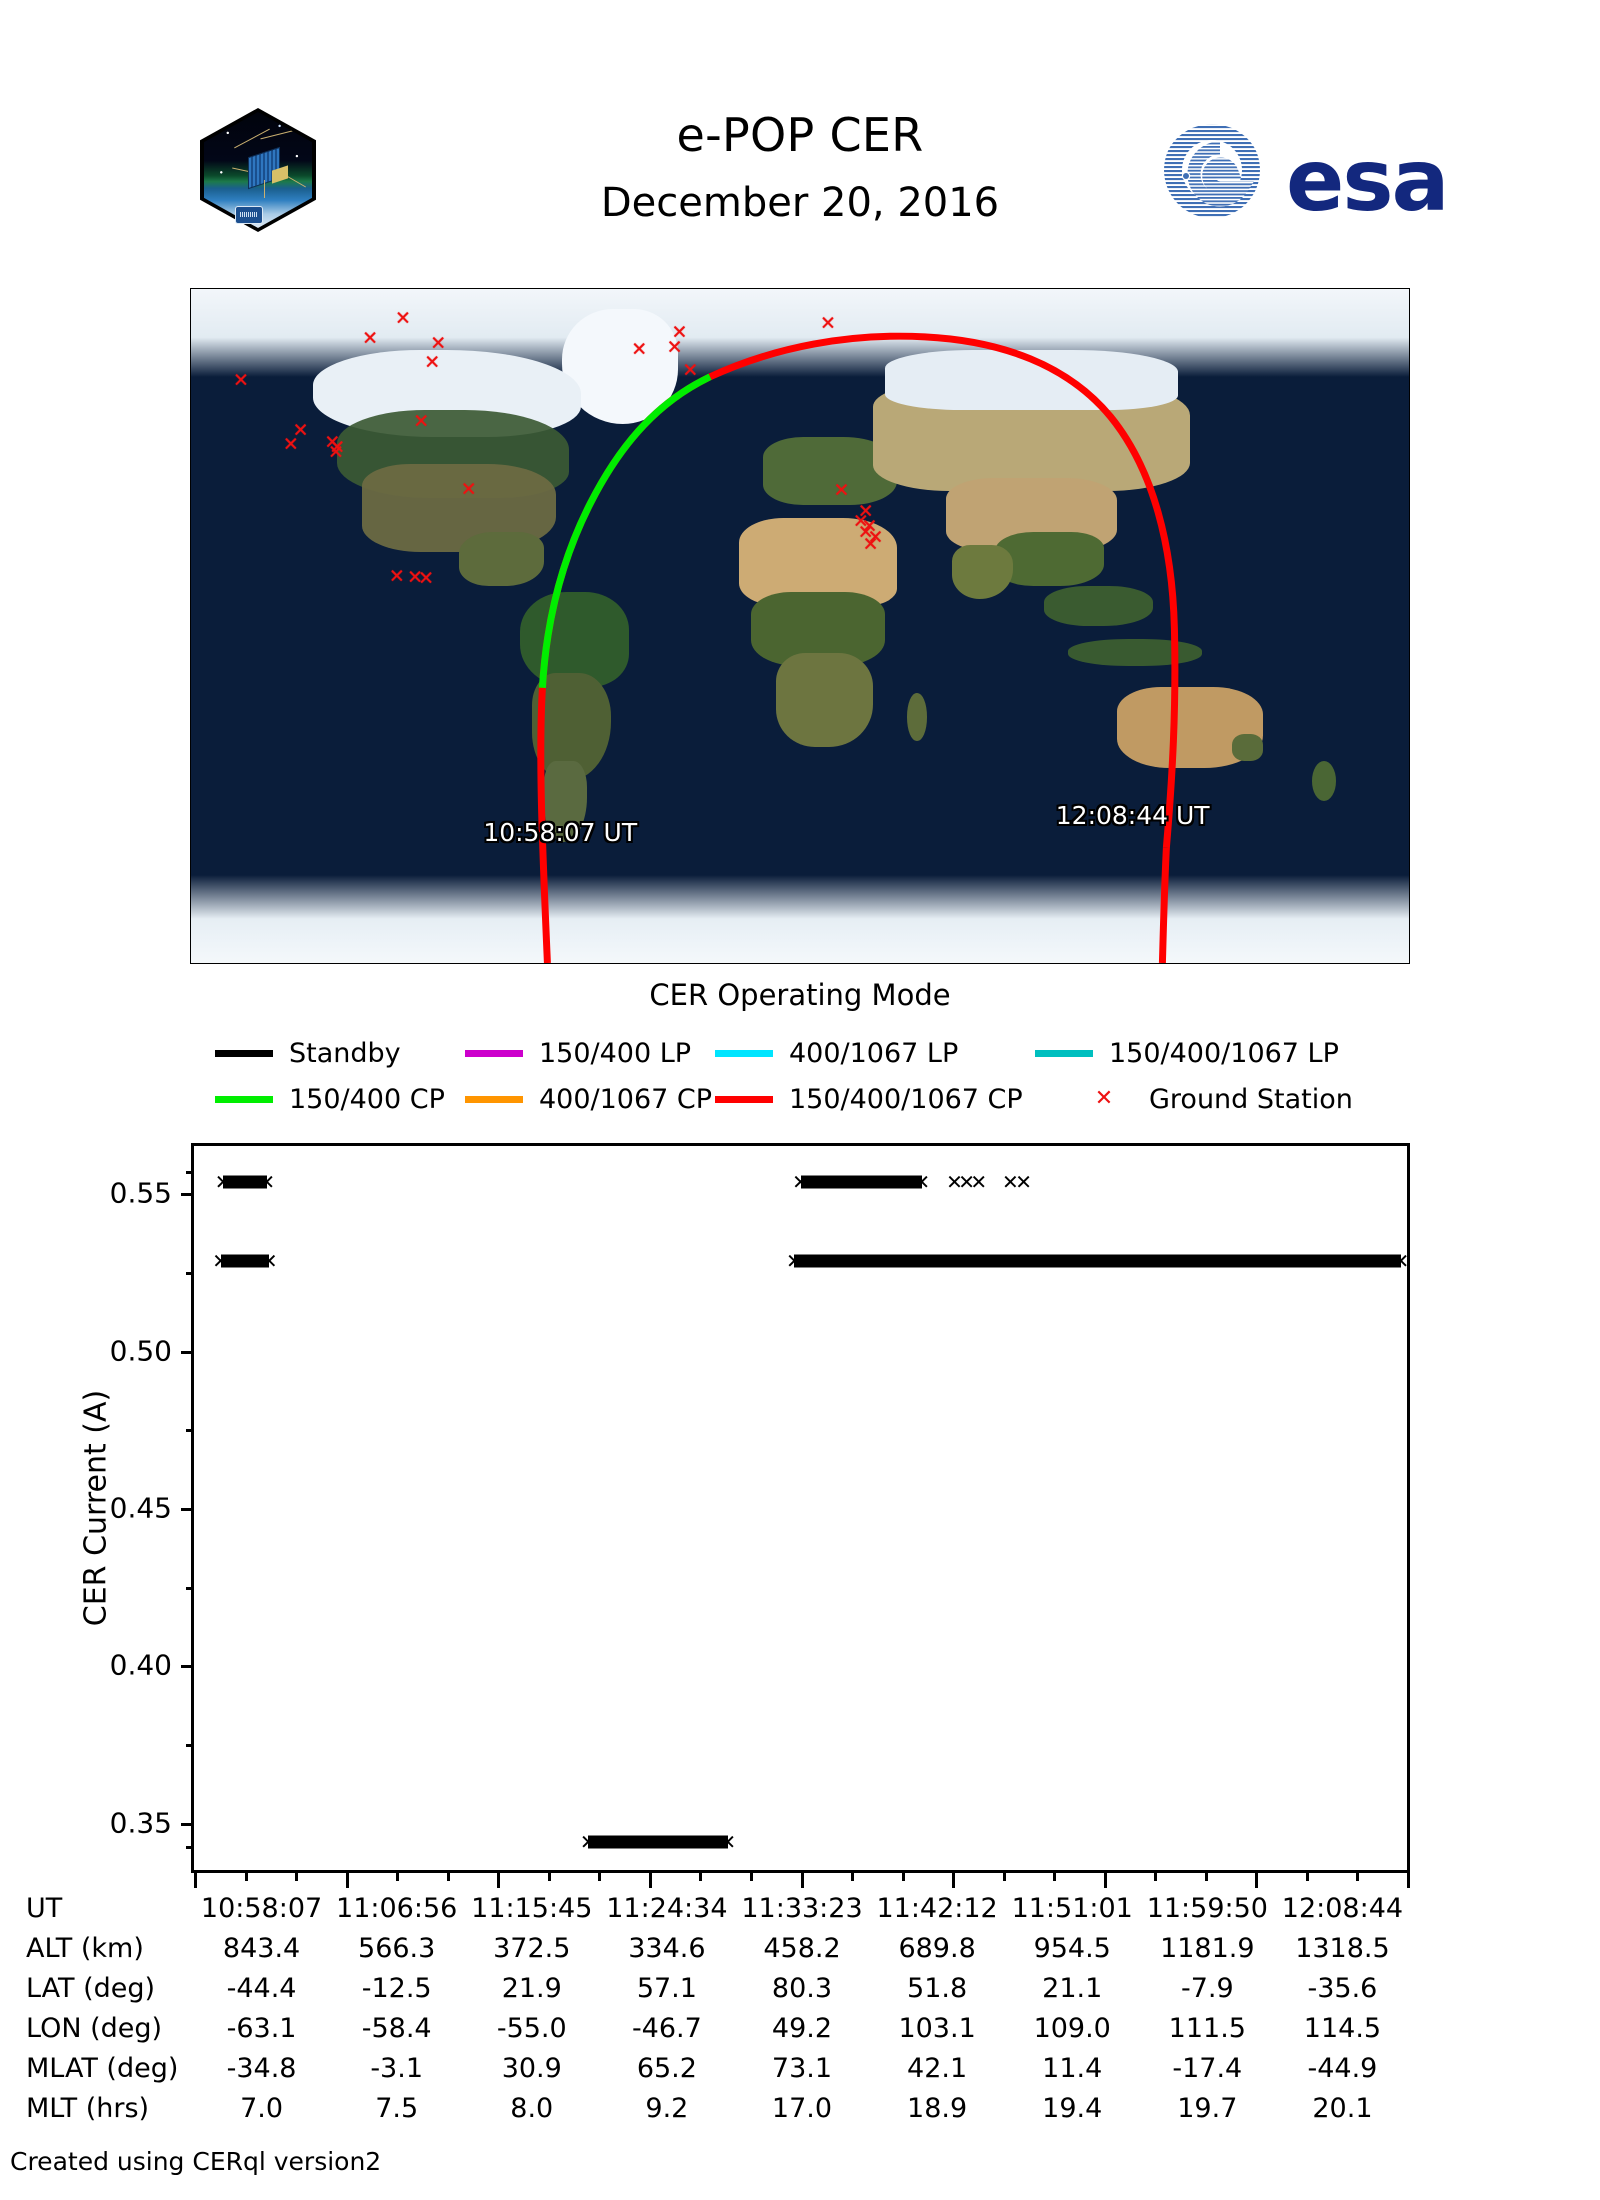  Describe the element at coordinates (91, 1988) in the screenshot. I see `table-row-label: LAT (deg)` at that location.